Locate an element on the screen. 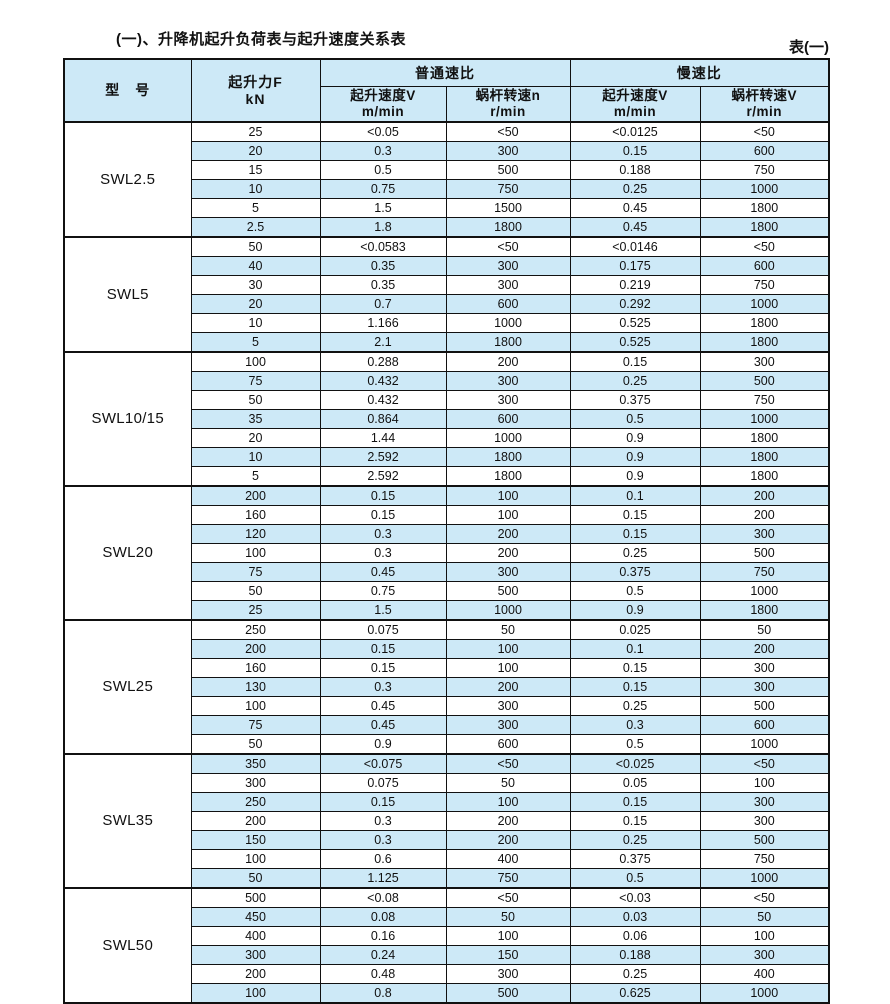  force-cell: 40 is located at coordinates (255, 266).